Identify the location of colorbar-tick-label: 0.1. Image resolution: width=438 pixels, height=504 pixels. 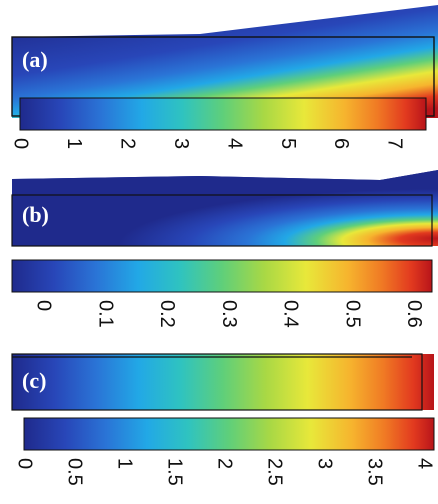
(105, 314).